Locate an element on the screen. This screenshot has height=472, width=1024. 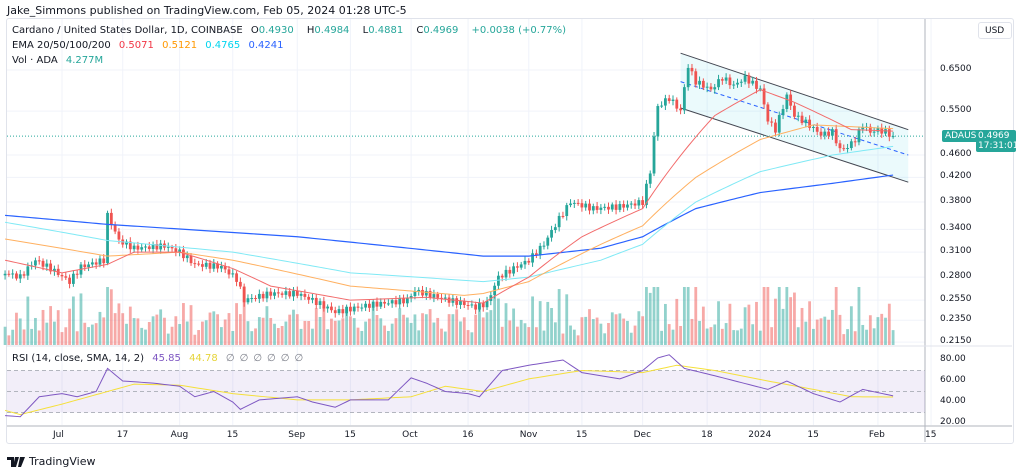
volume-legend: Vol · ADA 4.277M is located at coordinates (60, 60).